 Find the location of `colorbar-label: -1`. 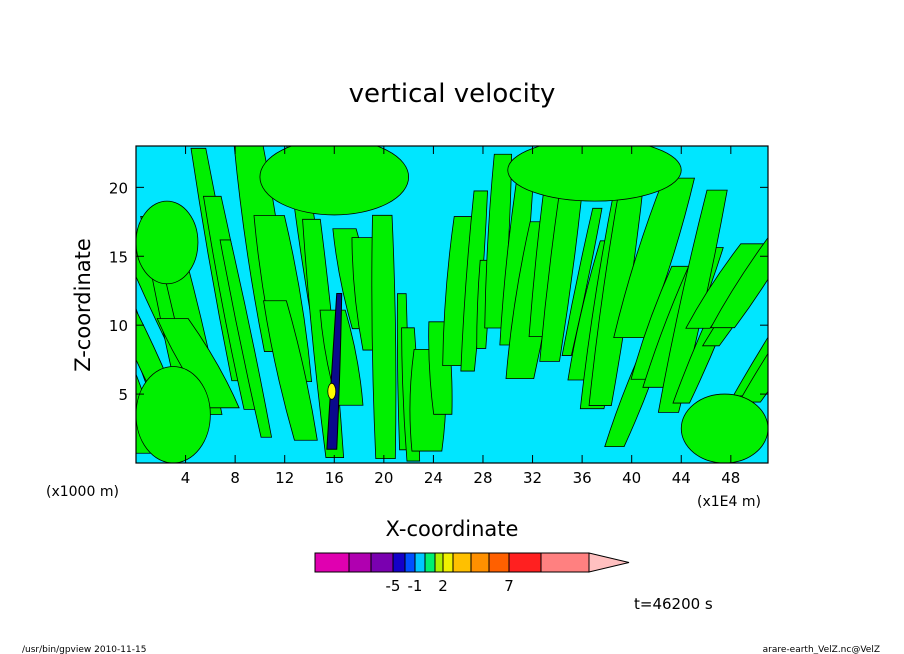

colorbar-label: -1 is located at coordinates (415, 586).